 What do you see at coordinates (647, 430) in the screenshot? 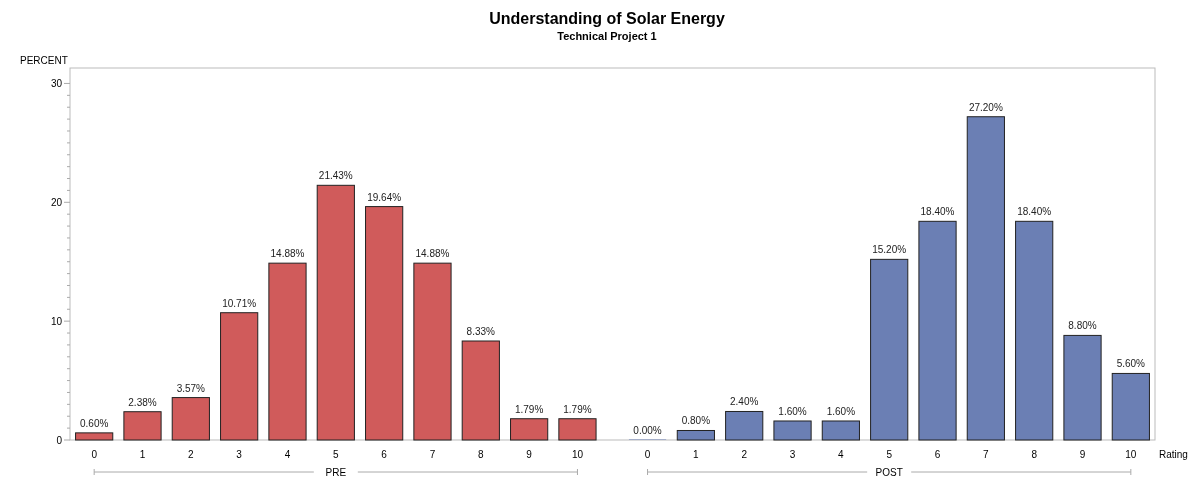
I see `data-label: 0.00%` at bounding box center [647, 430].